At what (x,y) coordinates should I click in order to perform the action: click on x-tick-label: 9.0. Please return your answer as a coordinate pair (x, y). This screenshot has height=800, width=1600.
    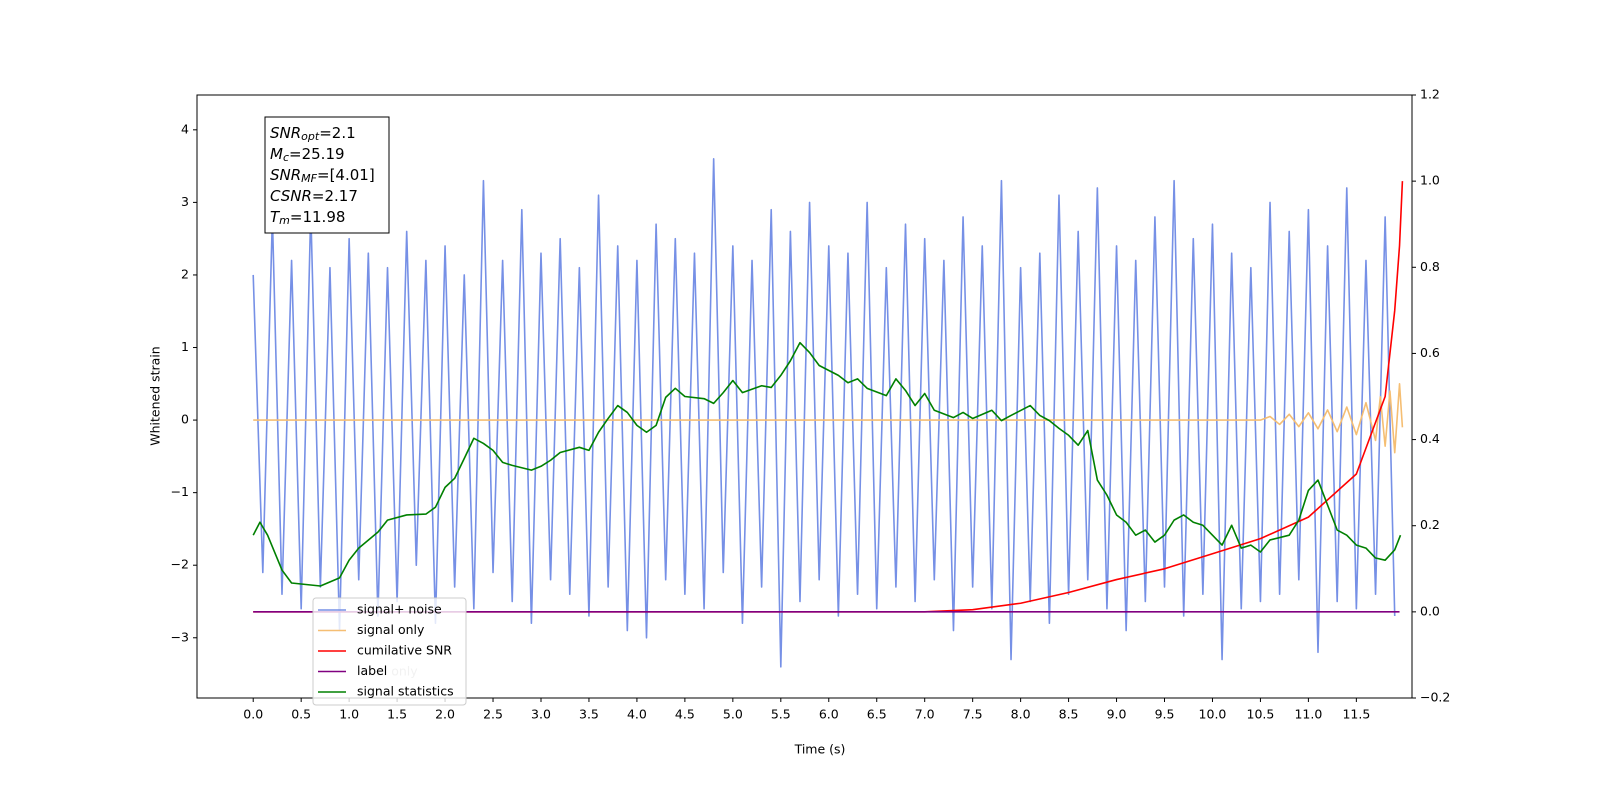
    Looking at the image, I should click on (1117, 714).